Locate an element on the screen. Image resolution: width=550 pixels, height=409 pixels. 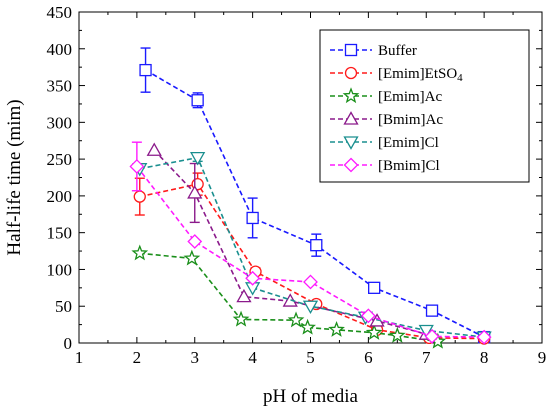
y-tick-label: 100 is located at coordinates (60, 269).